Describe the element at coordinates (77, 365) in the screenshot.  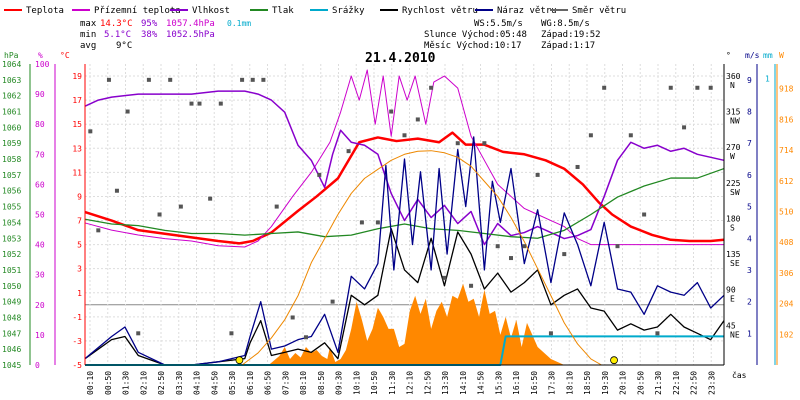
I see `deg-tick-label: -5` at that location.